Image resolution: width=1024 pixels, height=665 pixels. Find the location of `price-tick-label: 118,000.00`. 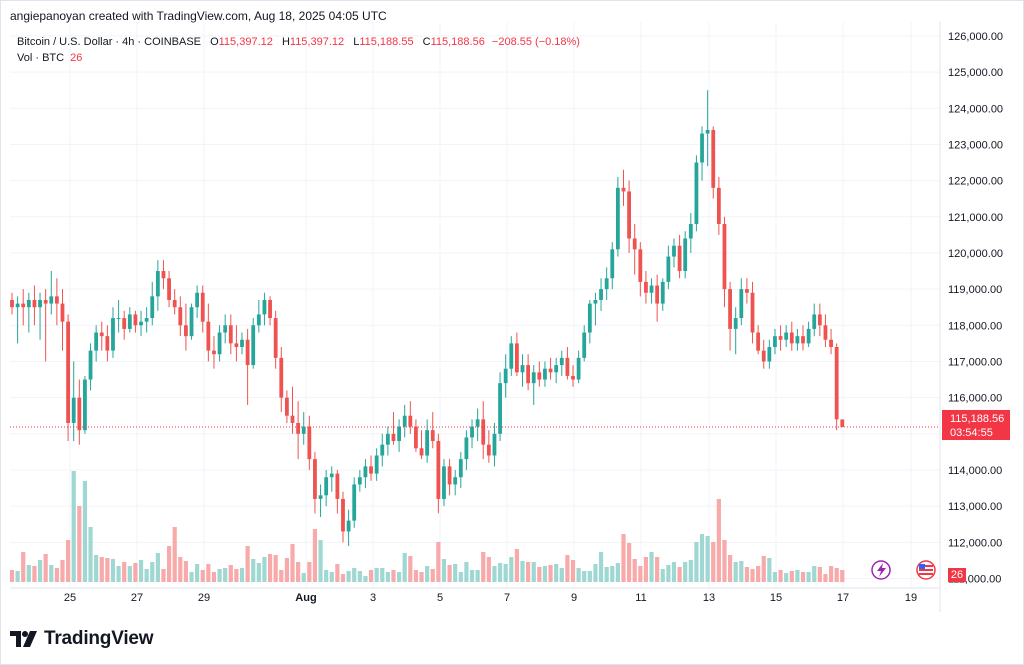

price-tick-label: 118,000.00 is located at coordinates (975, 326).